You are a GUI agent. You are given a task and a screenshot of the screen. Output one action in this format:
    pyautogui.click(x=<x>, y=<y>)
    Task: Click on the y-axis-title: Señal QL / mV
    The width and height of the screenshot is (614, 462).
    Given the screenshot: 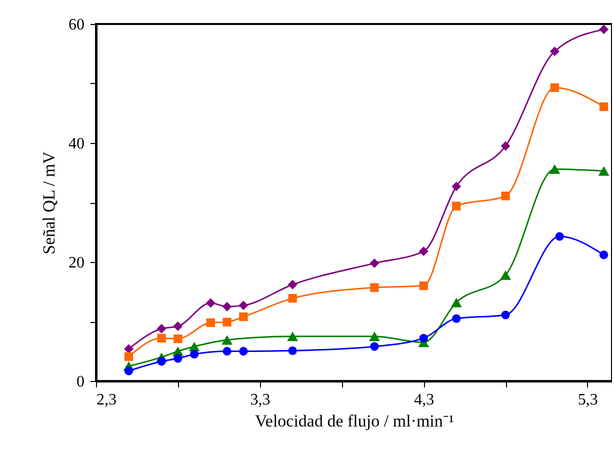 What is the action you would take?
    pyautogui.click(x=49, y=202)
    